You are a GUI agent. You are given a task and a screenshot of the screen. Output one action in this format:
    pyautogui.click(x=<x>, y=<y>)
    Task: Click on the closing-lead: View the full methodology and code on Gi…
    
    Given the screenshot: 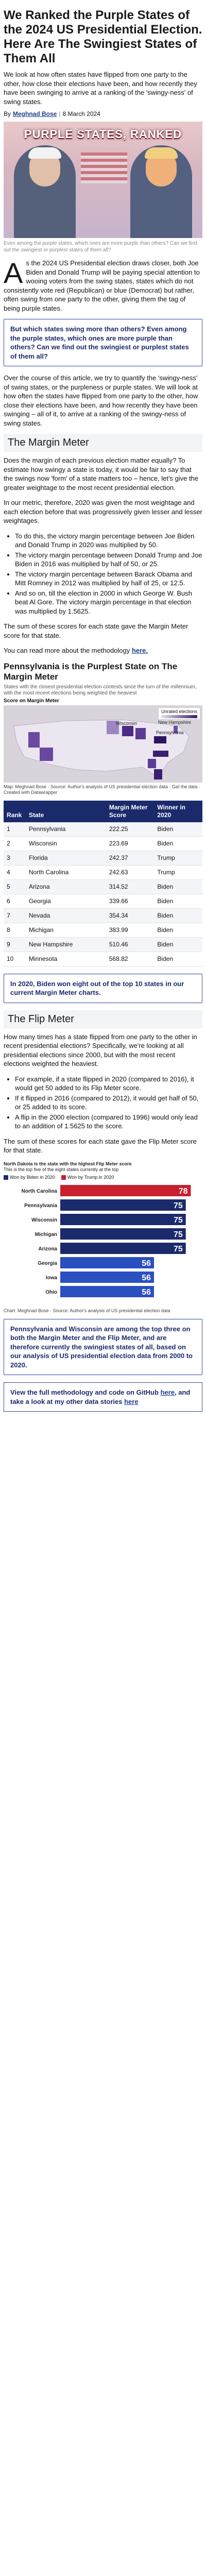 What is the action you would take?
    pyautogui.click(x=84, y=1392)
    